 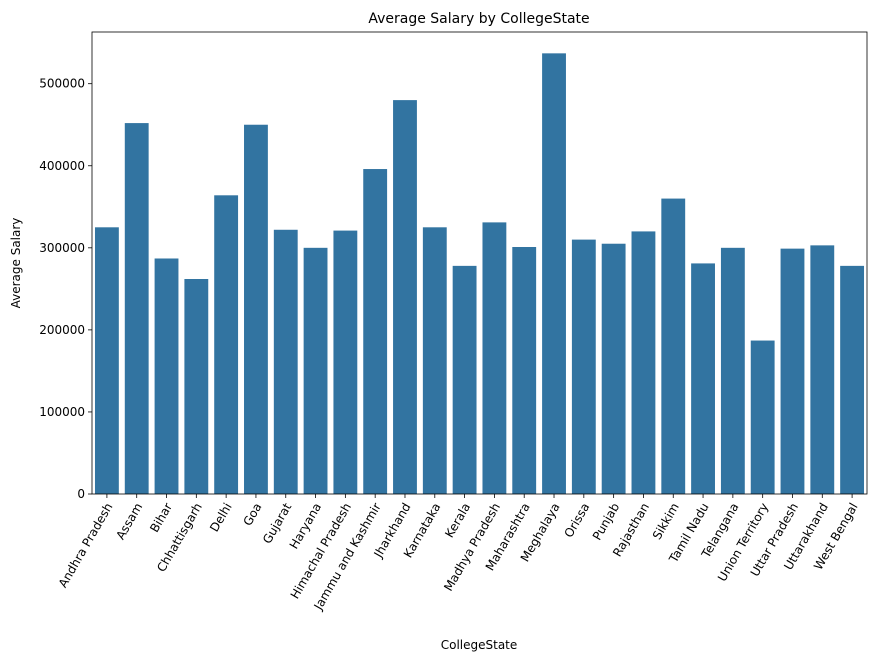 I want to click on y-tick-label: 500000, so click(x=62, y=84).